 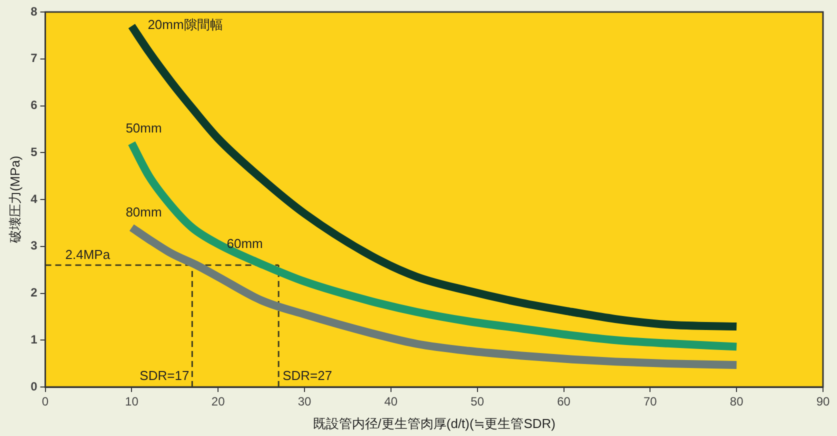 What do you see at coordinates (34, 105) in the screenshot?
I see `y-tick-label: 6` at bounding box center [34, 105].